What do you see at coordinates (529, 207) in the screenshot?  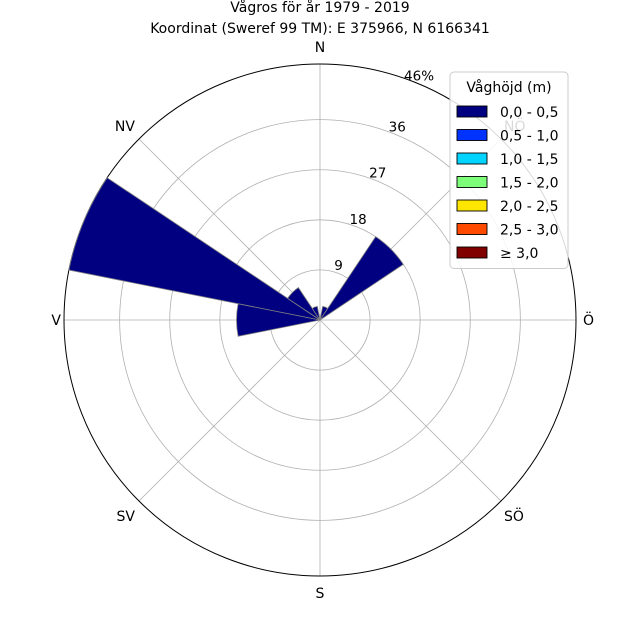 I see `legend-label: 2,0 - 2,5` at bounding box center [529, 207].